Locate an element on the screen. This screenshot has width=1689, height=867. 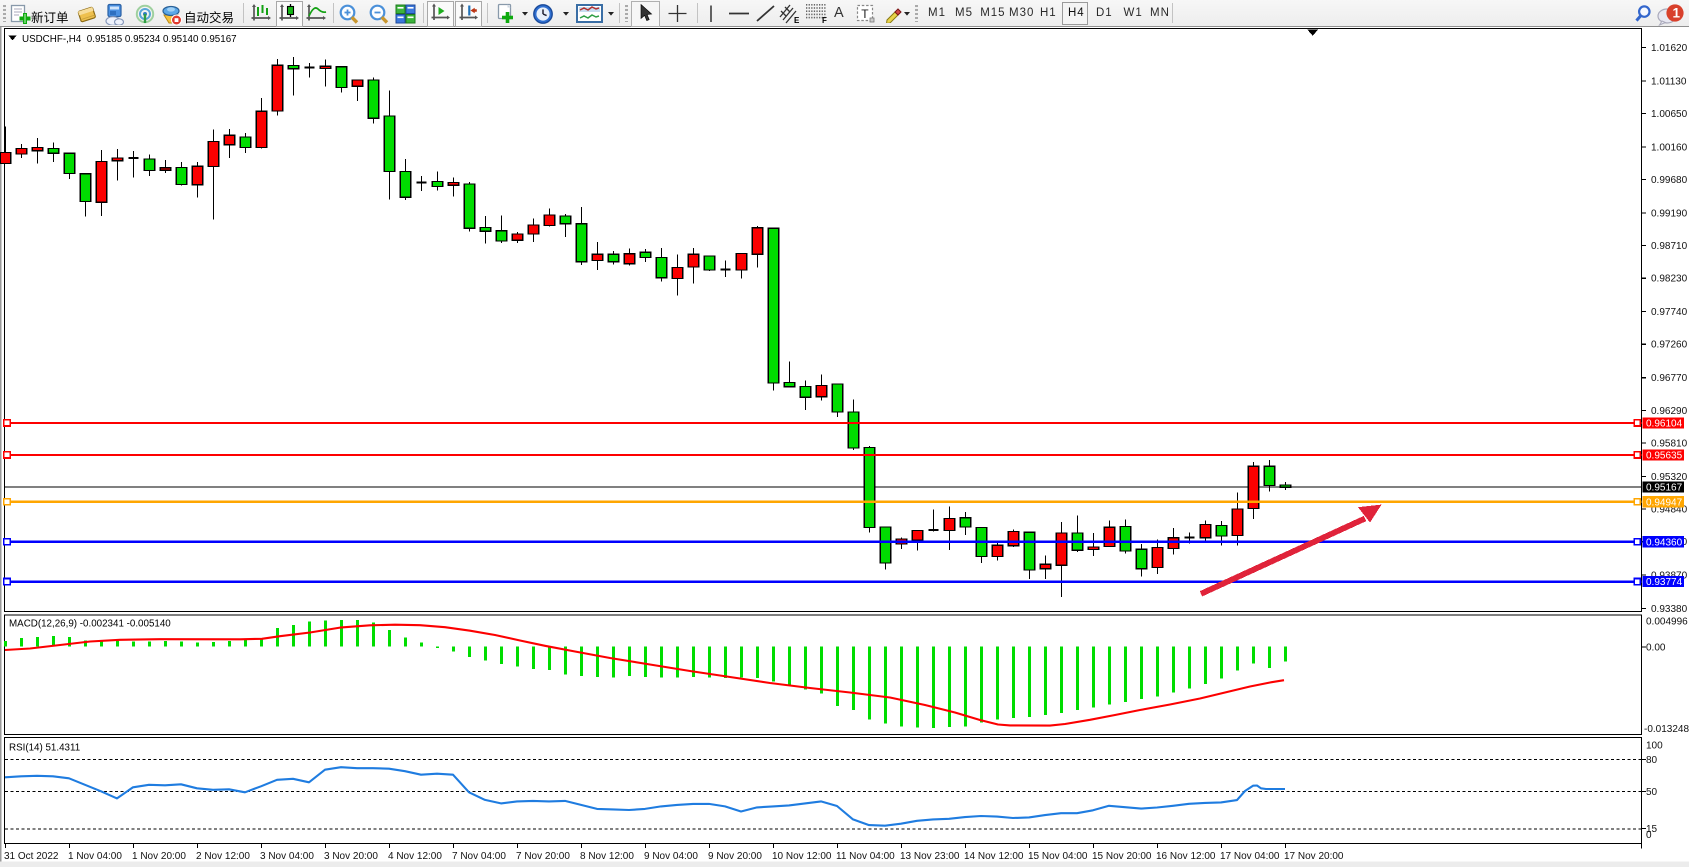
svg-text: 0.97260 is located at coordinates (1669, 345).